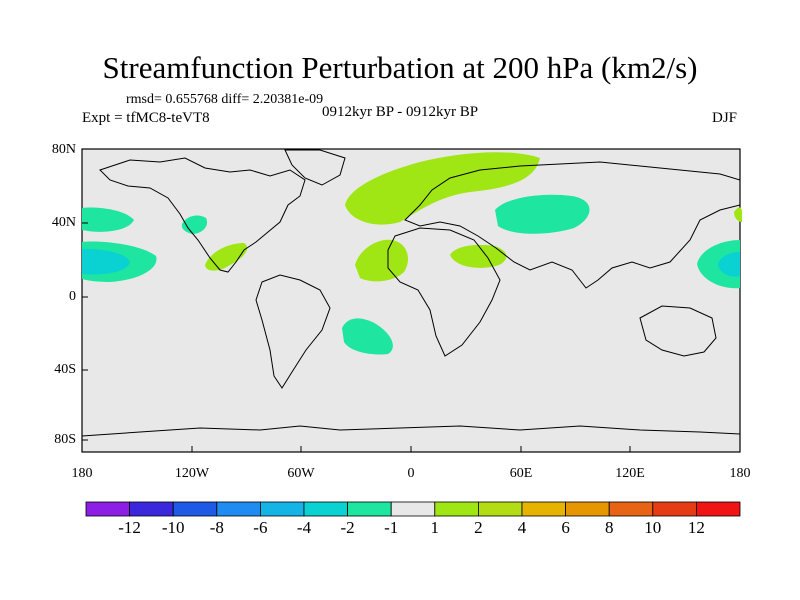 The width and height of the screenshot is (800, 600). Describe the element at coordinates (65, 439) in the screenshot. I see `lat-tick-80s: 80S` at that location.